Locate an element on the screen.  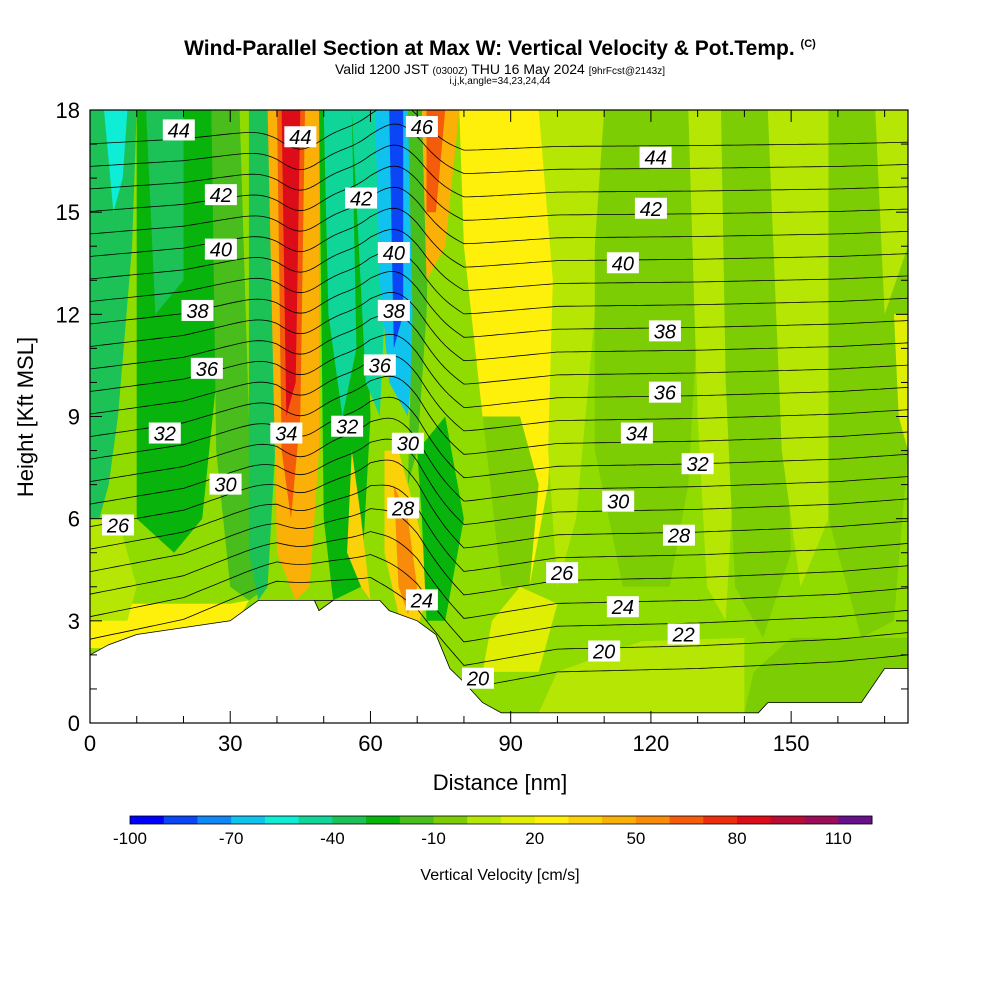
x-tick-label-150: 150 is located at coordinates (791, 743).